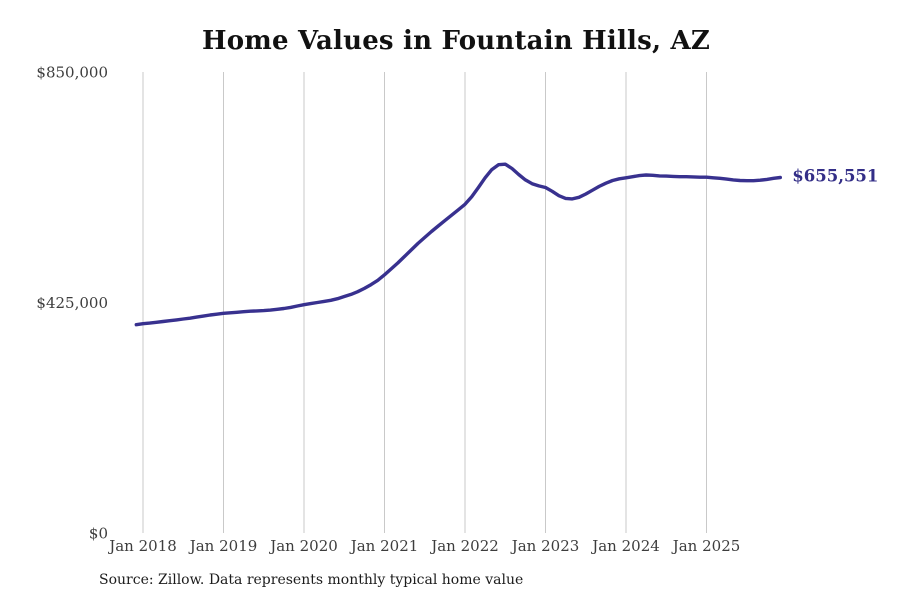 Image resolution: width=900 pixels, height=600 pixels. Describe the element at coordinates (303, 546) in the screenshot. I see `x-axis-label: Jan 2020` at that location.